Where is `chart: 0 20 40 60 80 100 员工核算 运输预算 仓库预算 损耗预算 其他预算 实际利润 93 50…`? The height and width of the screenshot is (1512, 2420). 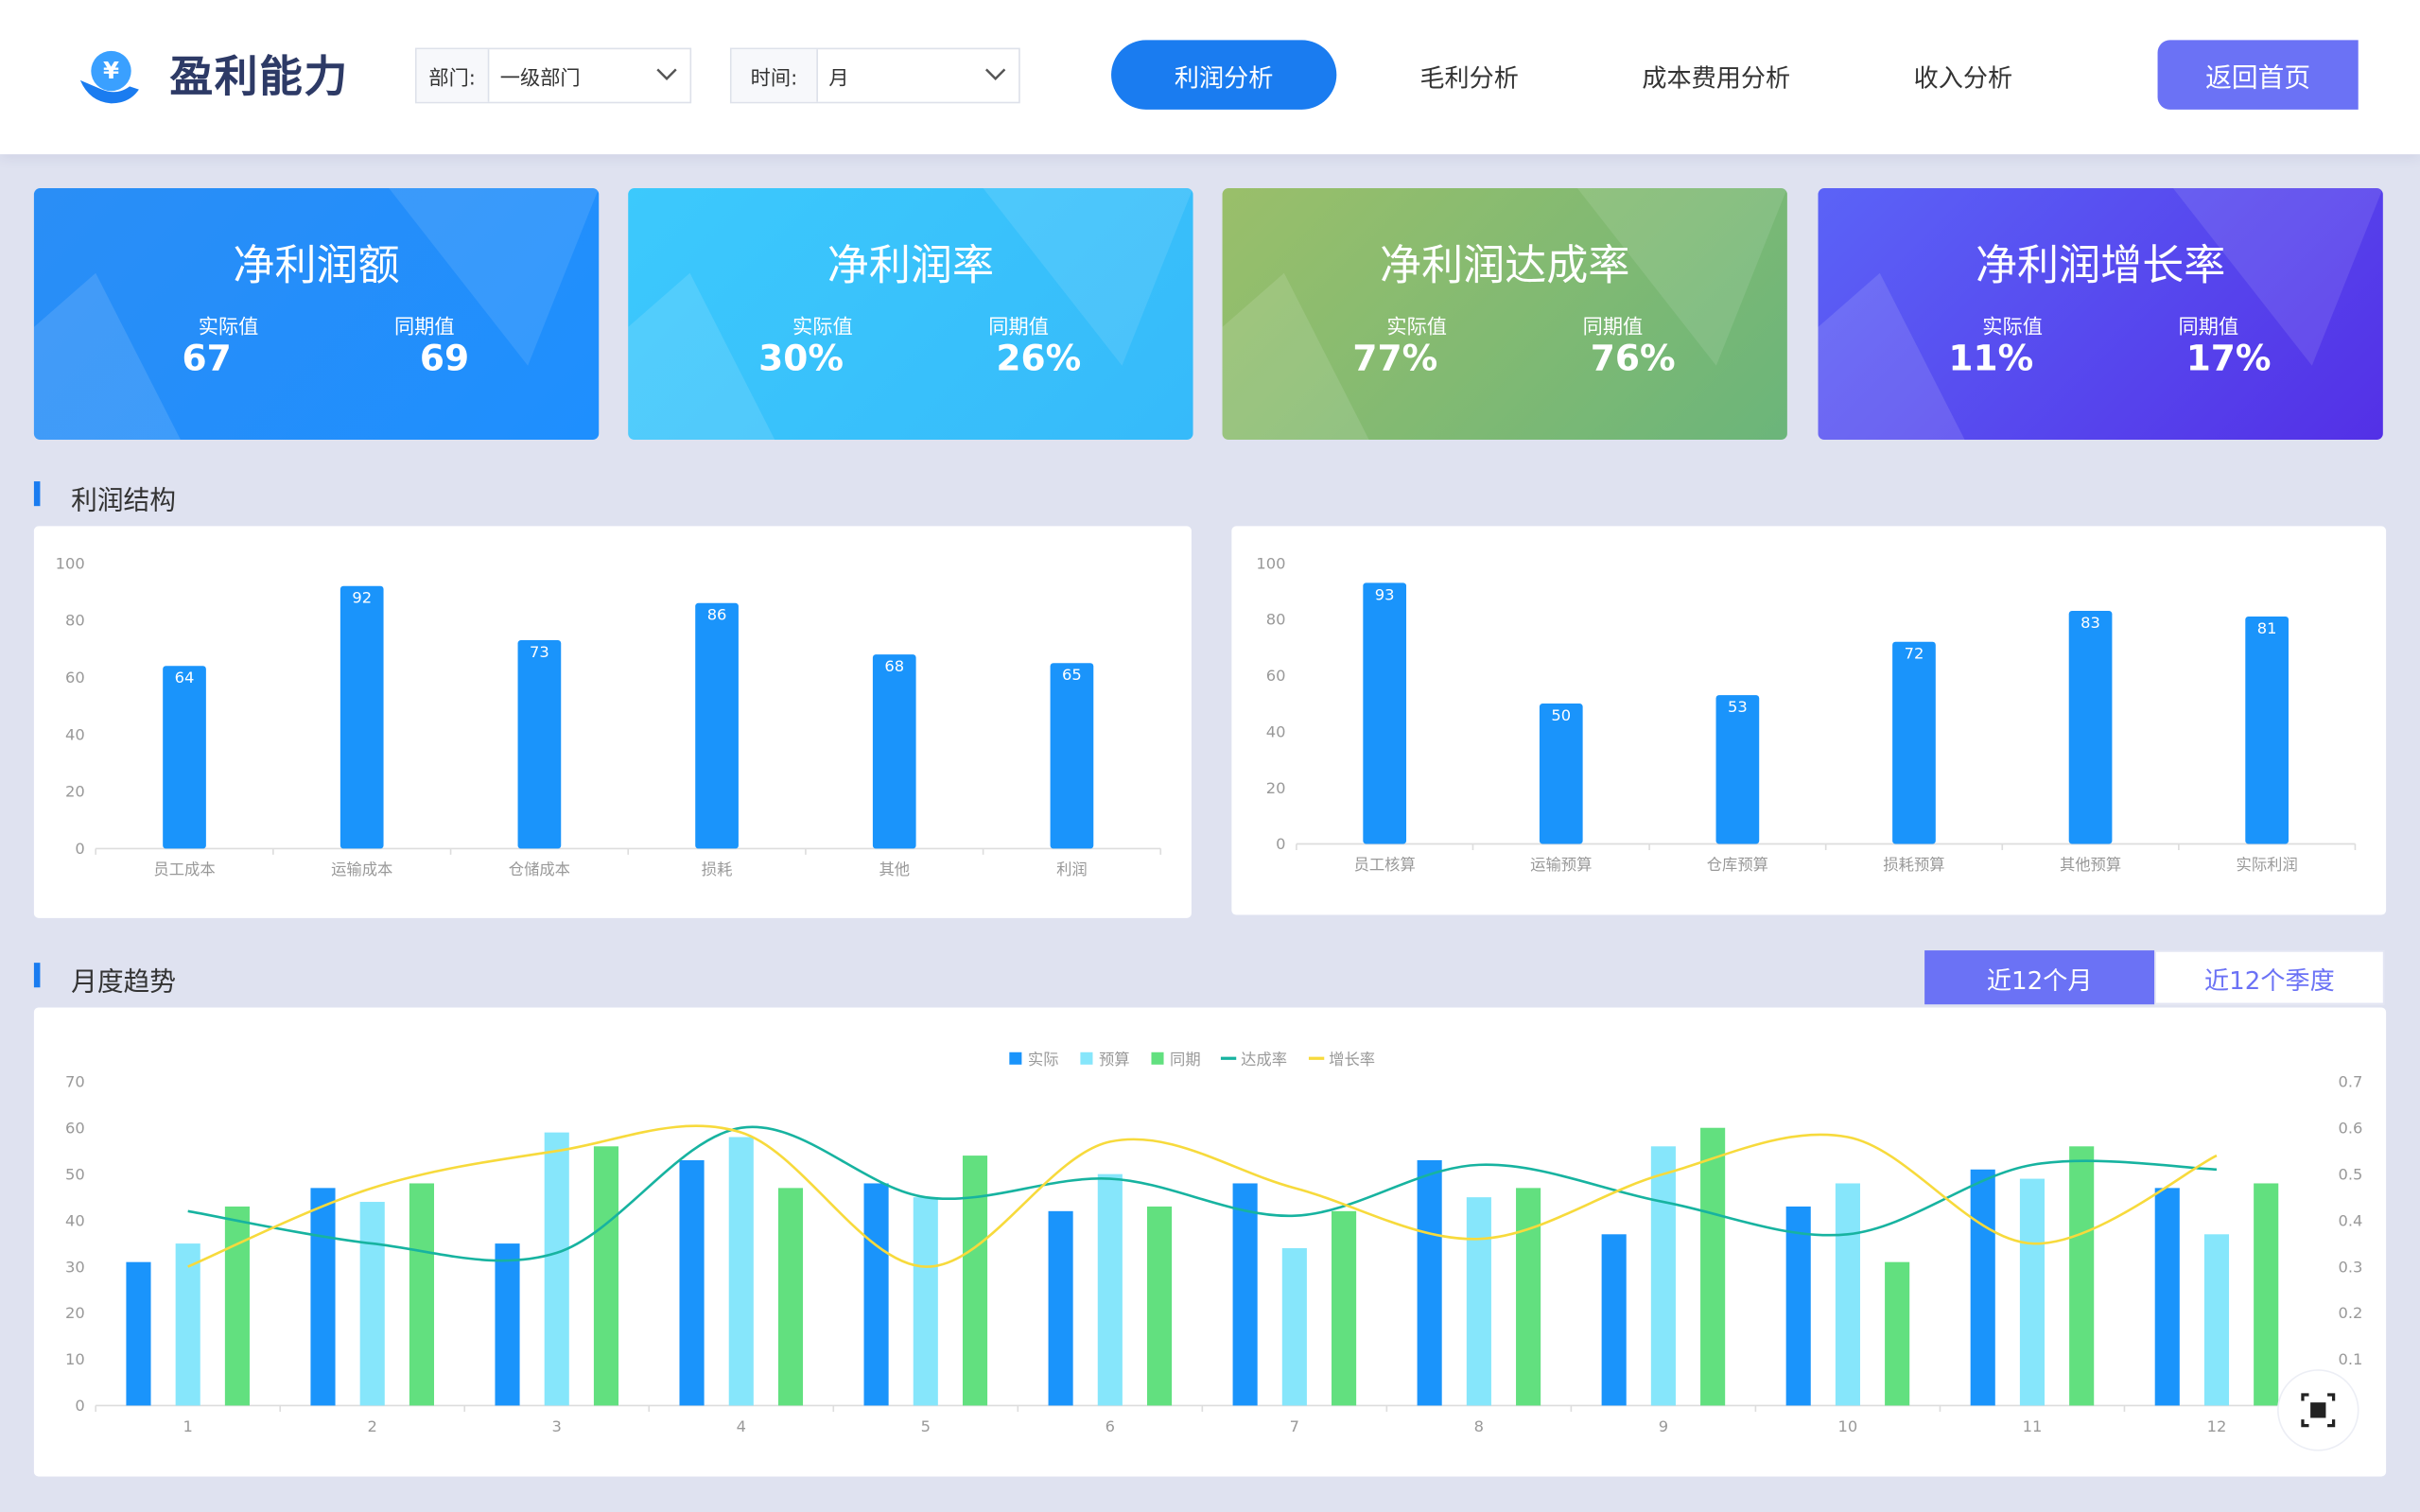 chart: 0 20 40 60 80 100 员工核算 运输预算 仓库预算 损耗预算 其他预算 实际利润 93 50… is located at coordinates (1807, 714).